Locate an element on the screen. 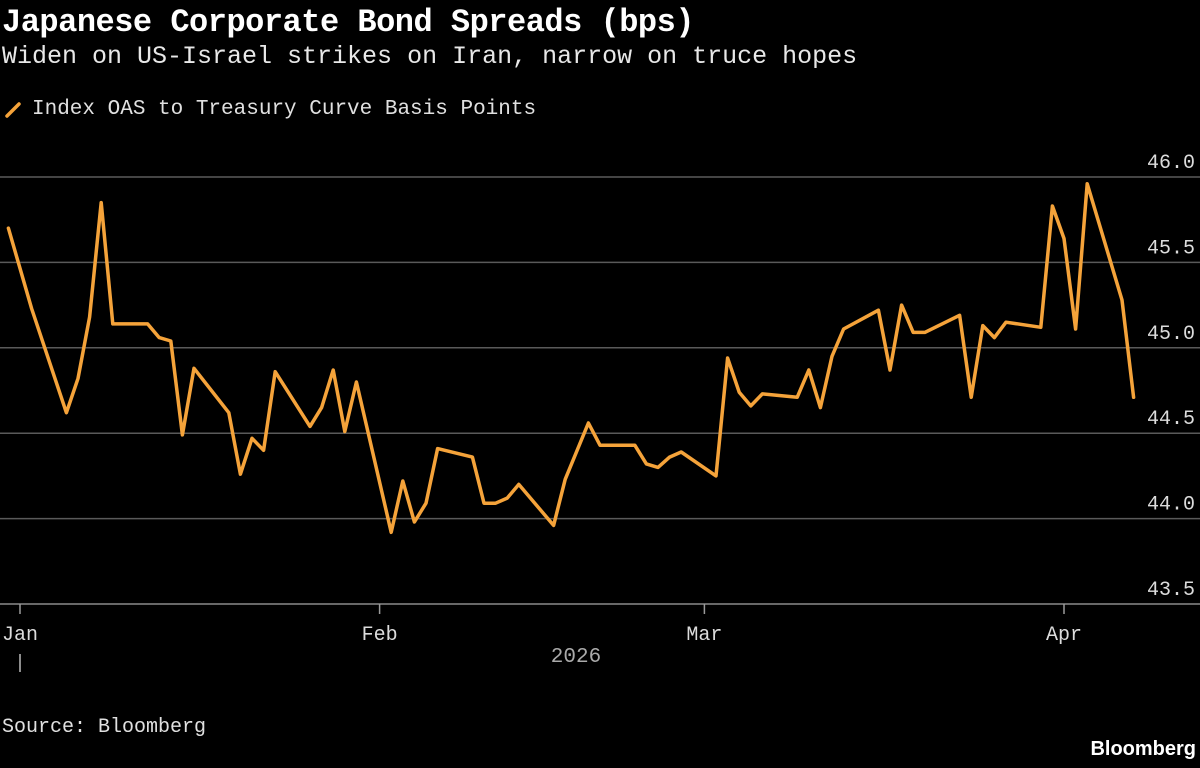 The height and width of the screenshot is (768, 1200). y-tick-label: 45.0 is located at coordinates (1171, 334).